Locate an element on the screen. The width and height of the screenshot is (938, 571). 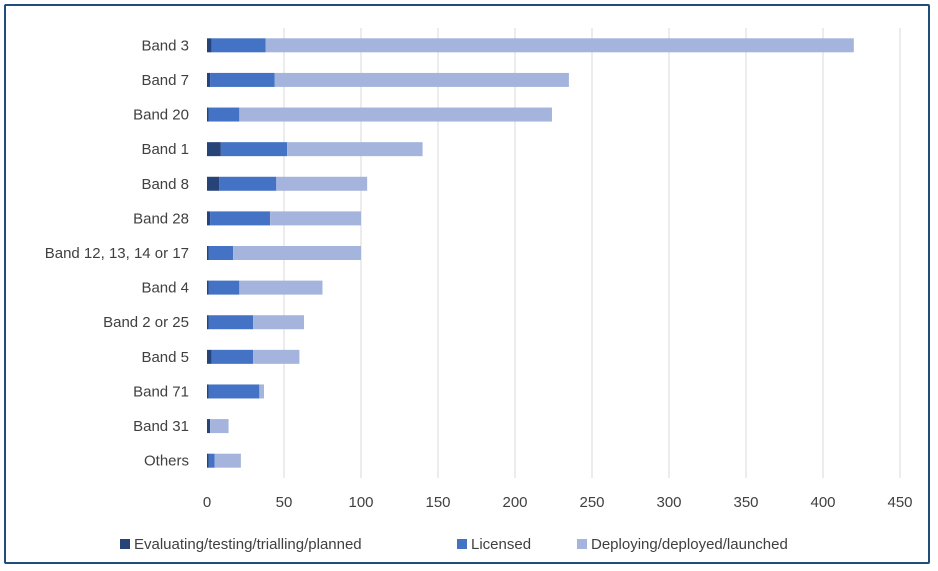
x-tick-label: 150 is located at coordinates (437, 502).